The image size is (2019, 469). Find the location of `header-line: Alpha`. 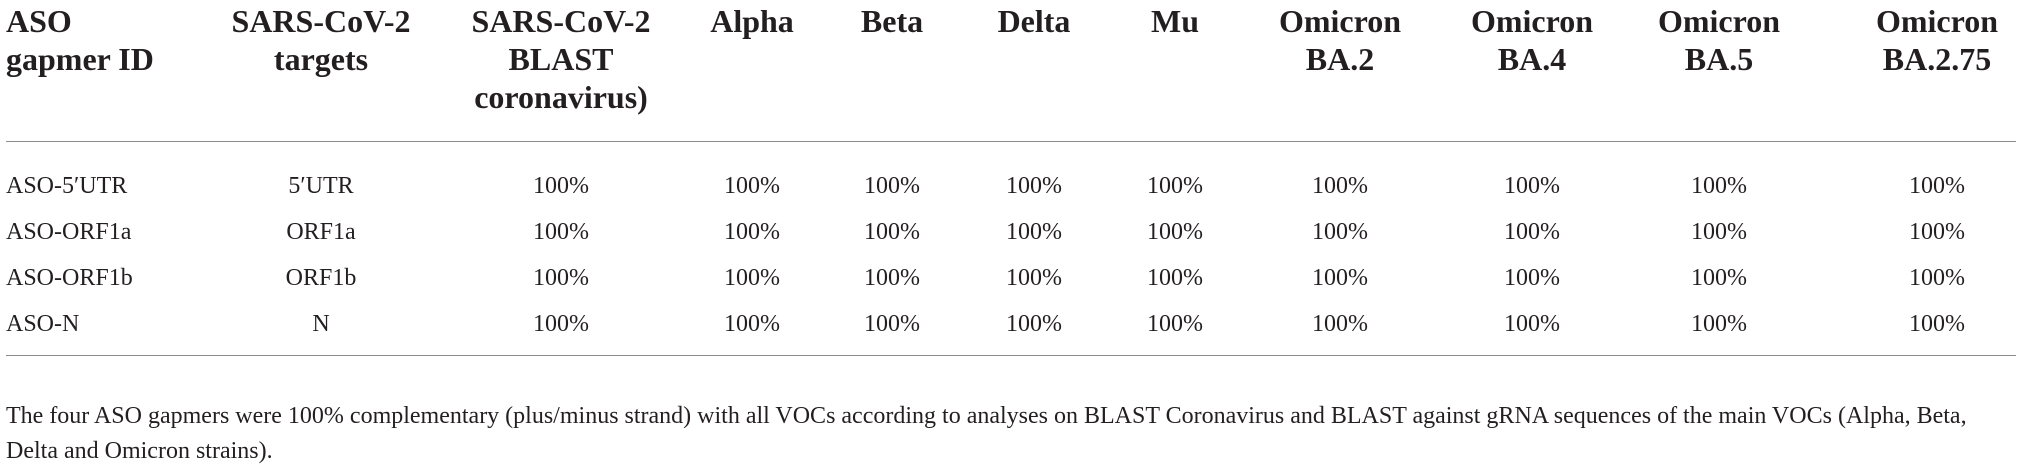

header-line: Alpha is located at coordinates (752, 21).